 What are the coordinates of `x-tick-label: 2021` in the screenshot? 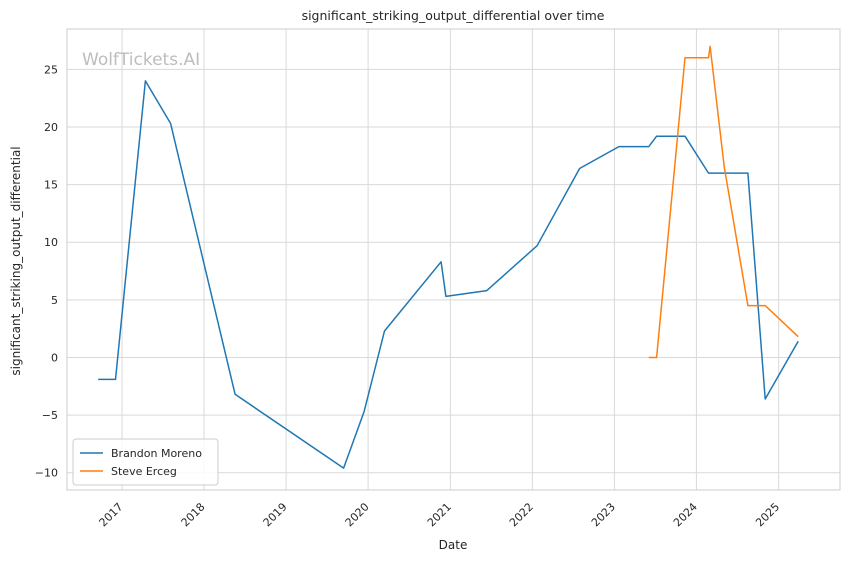 It's located at (439, 514).